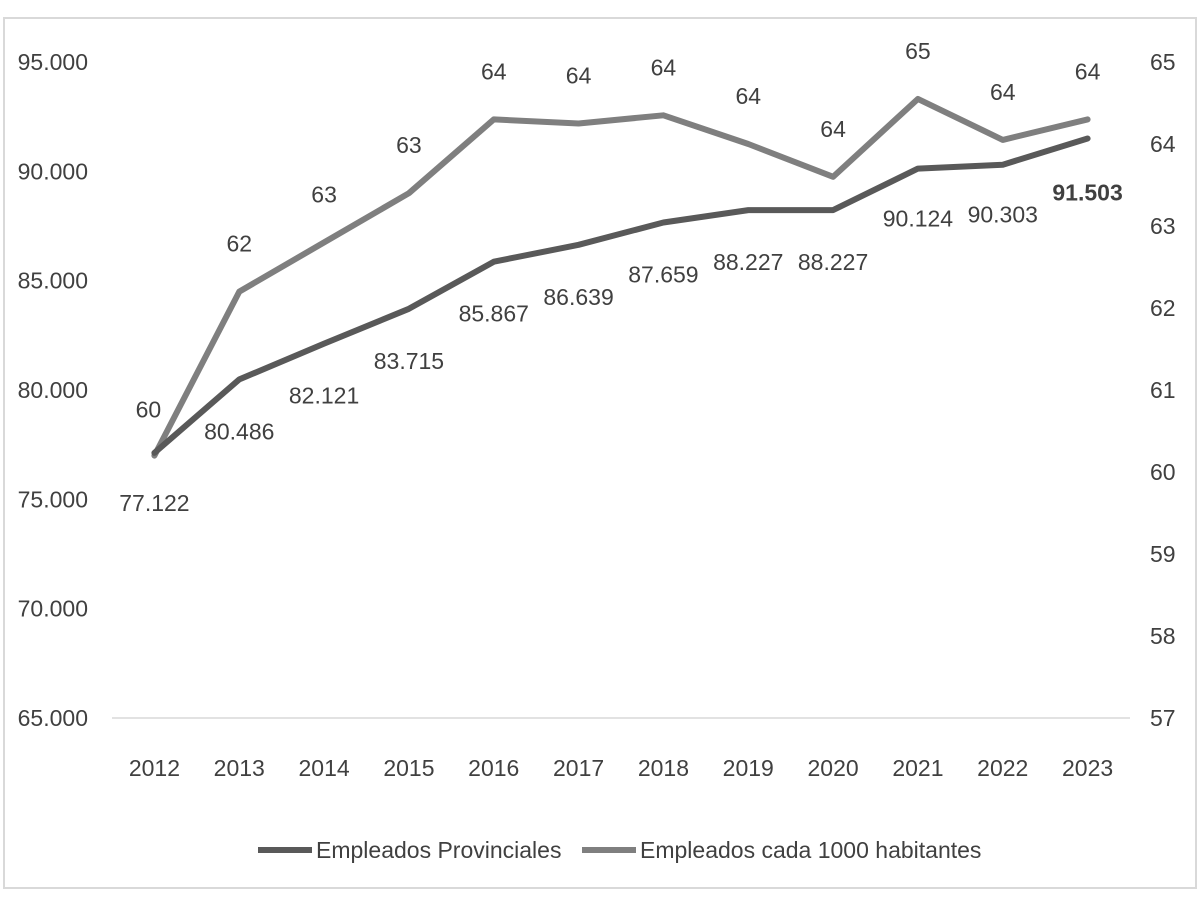  I want to click on x-tick-label: 2016, so click(493, 768).